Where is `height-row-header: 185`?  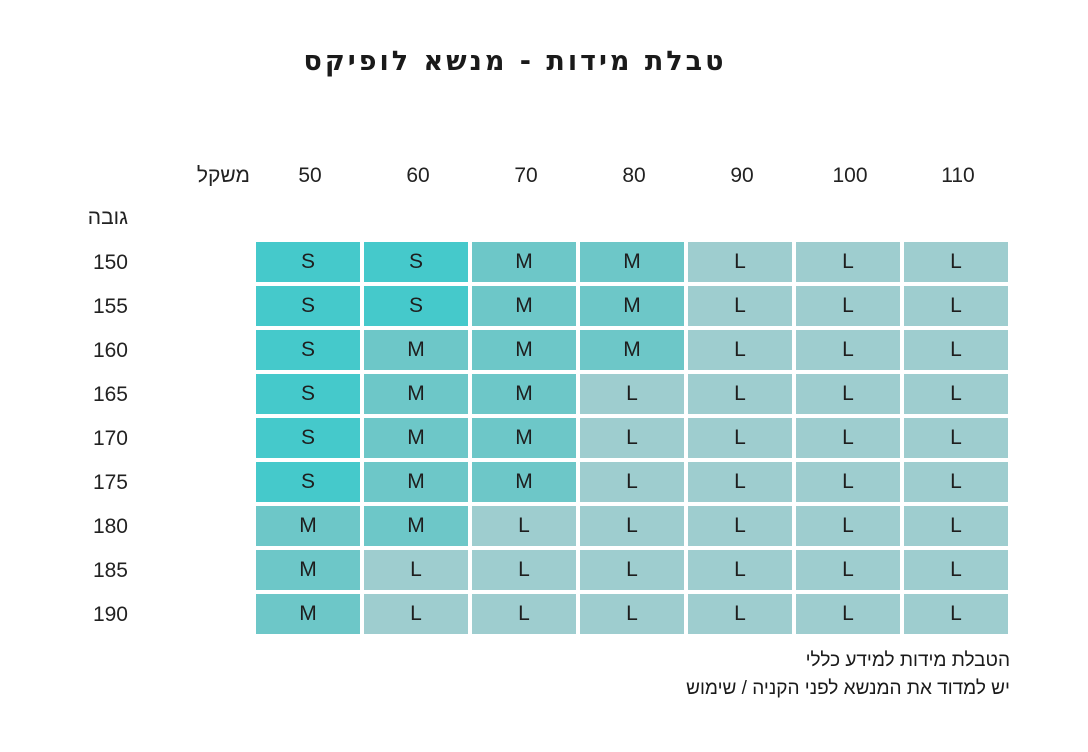 height-row-header: 185 is located at coordinates (110, 570).